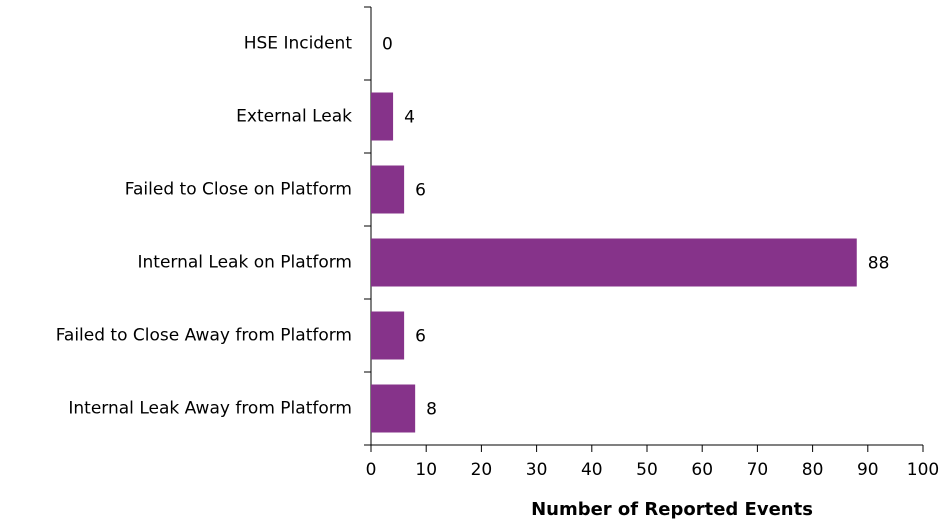 This screenshot has height=525, width=944. Describe the element at coordinates (923, 470) in the screenshot. I see `x-tick-label: 100` at that location.